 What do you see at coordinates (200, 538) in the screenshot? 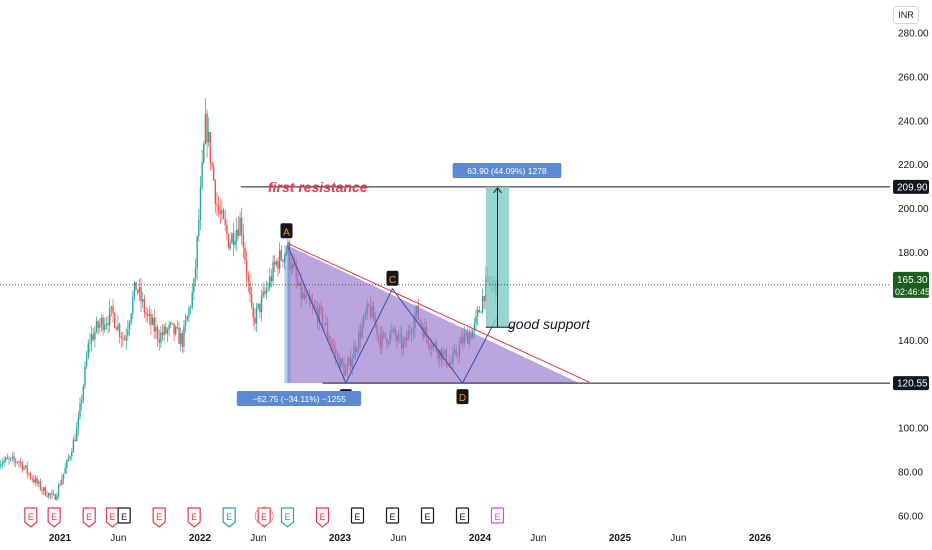
I see `x-tick-label: 2022` at bounding box center [200, 538].